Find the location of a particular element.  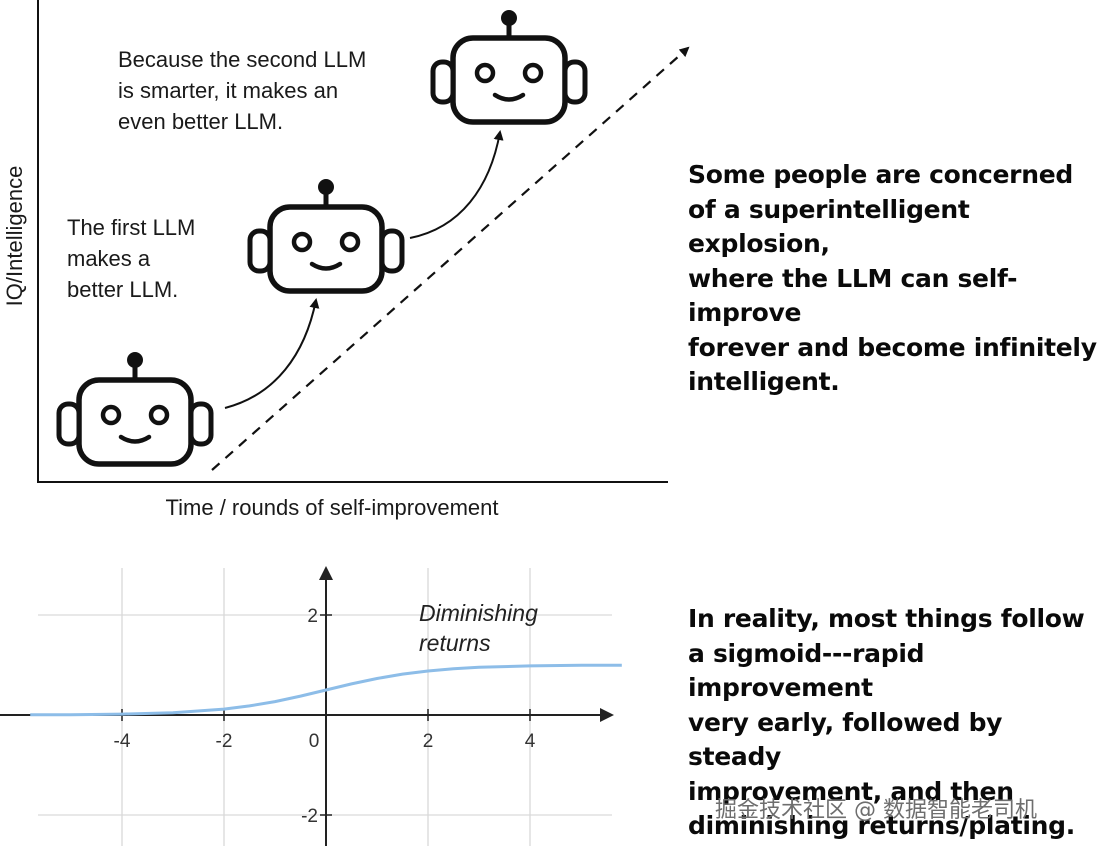

y-tick-label: 2 is located at coordinates (312, 616).